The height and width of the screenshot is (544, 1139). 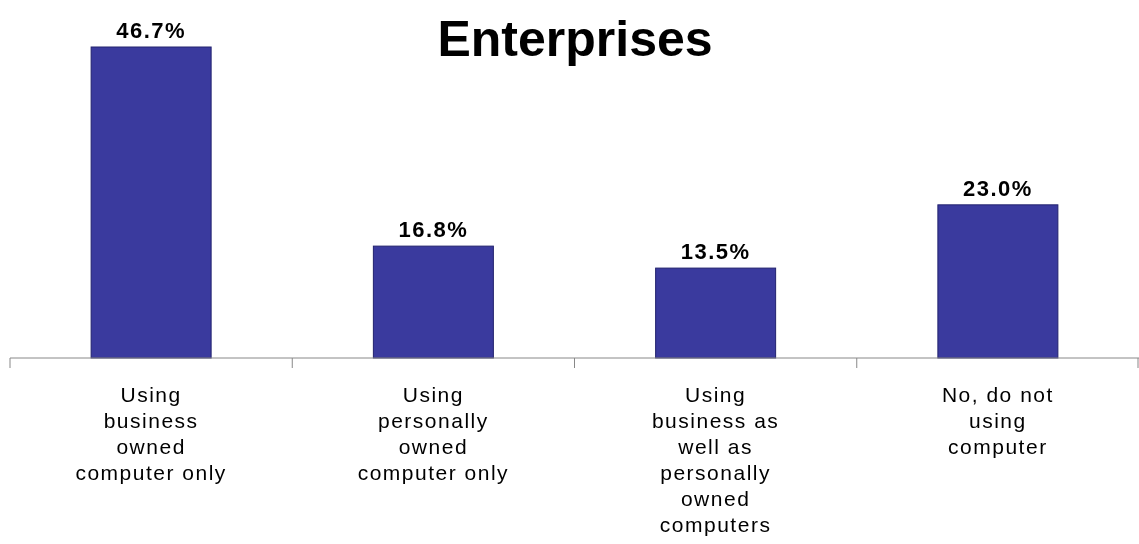 What do you see at coordinates (433, 433) in the screenshot?
I see `x-tick-label: Using personally owned computer only` at bounding box center [433, 433].